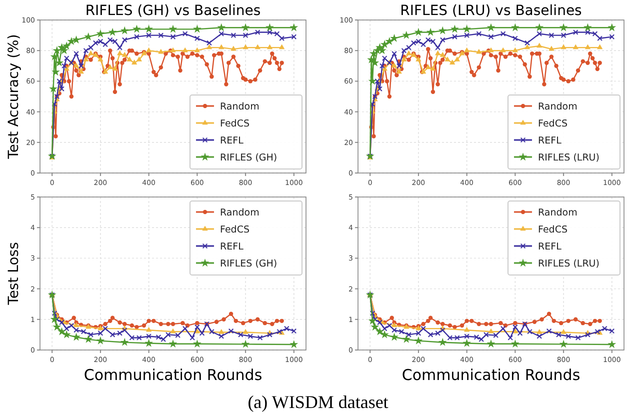 This screenshot has width=636, height=418. I want to click on chart-title: RIFLES (LRU) vs Baselines, so click(491, 11).